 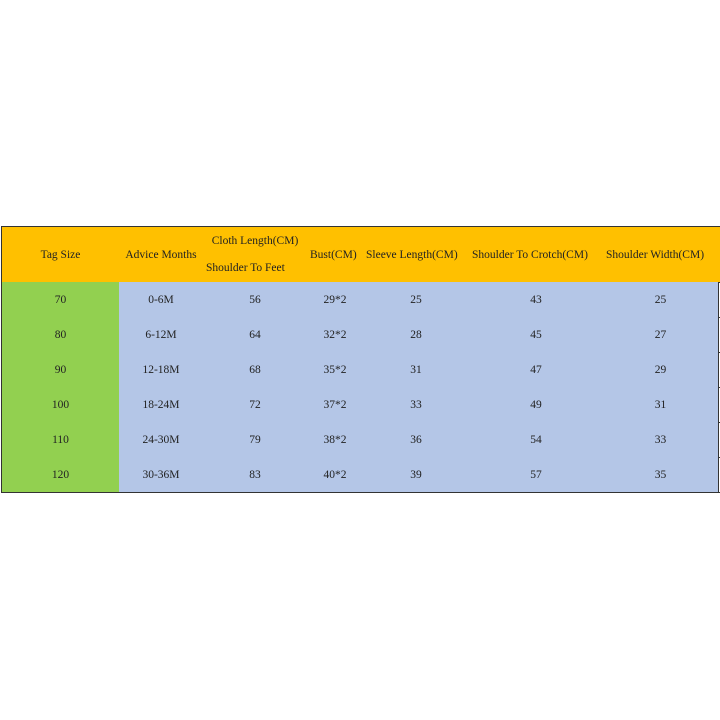 What do you see at coordinates (255, 370) in the screenshot?
I see `table-cell: 68` at bounding box center [255, 370].